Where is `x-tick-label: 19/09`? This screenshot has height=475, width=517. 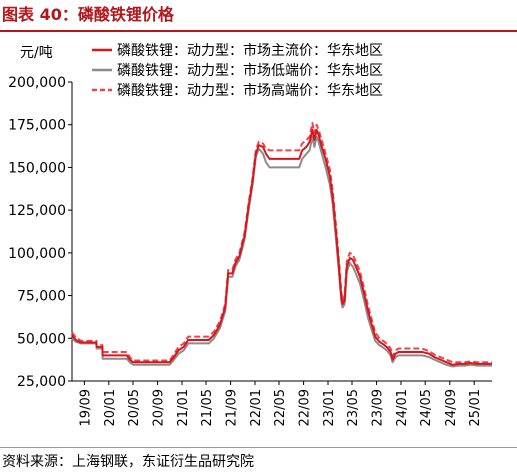
x-tick-label: 19/09 is located at coordinates (85, 407).